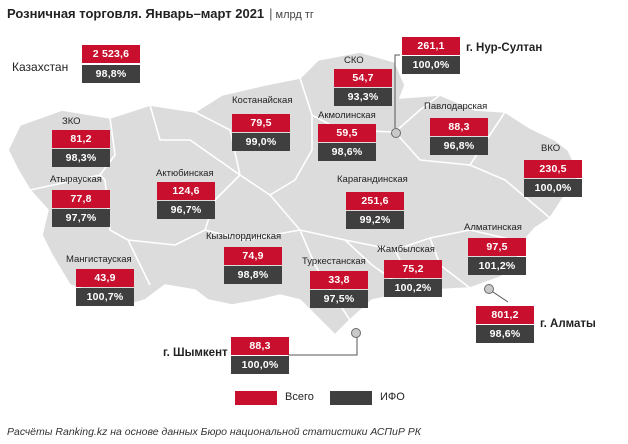 The image size is (628, 444). What do you see at coordinates (553, 188) in the screenshot?
I see `region-ifo-vko: 100,0%` at bounding box center [553, 188].